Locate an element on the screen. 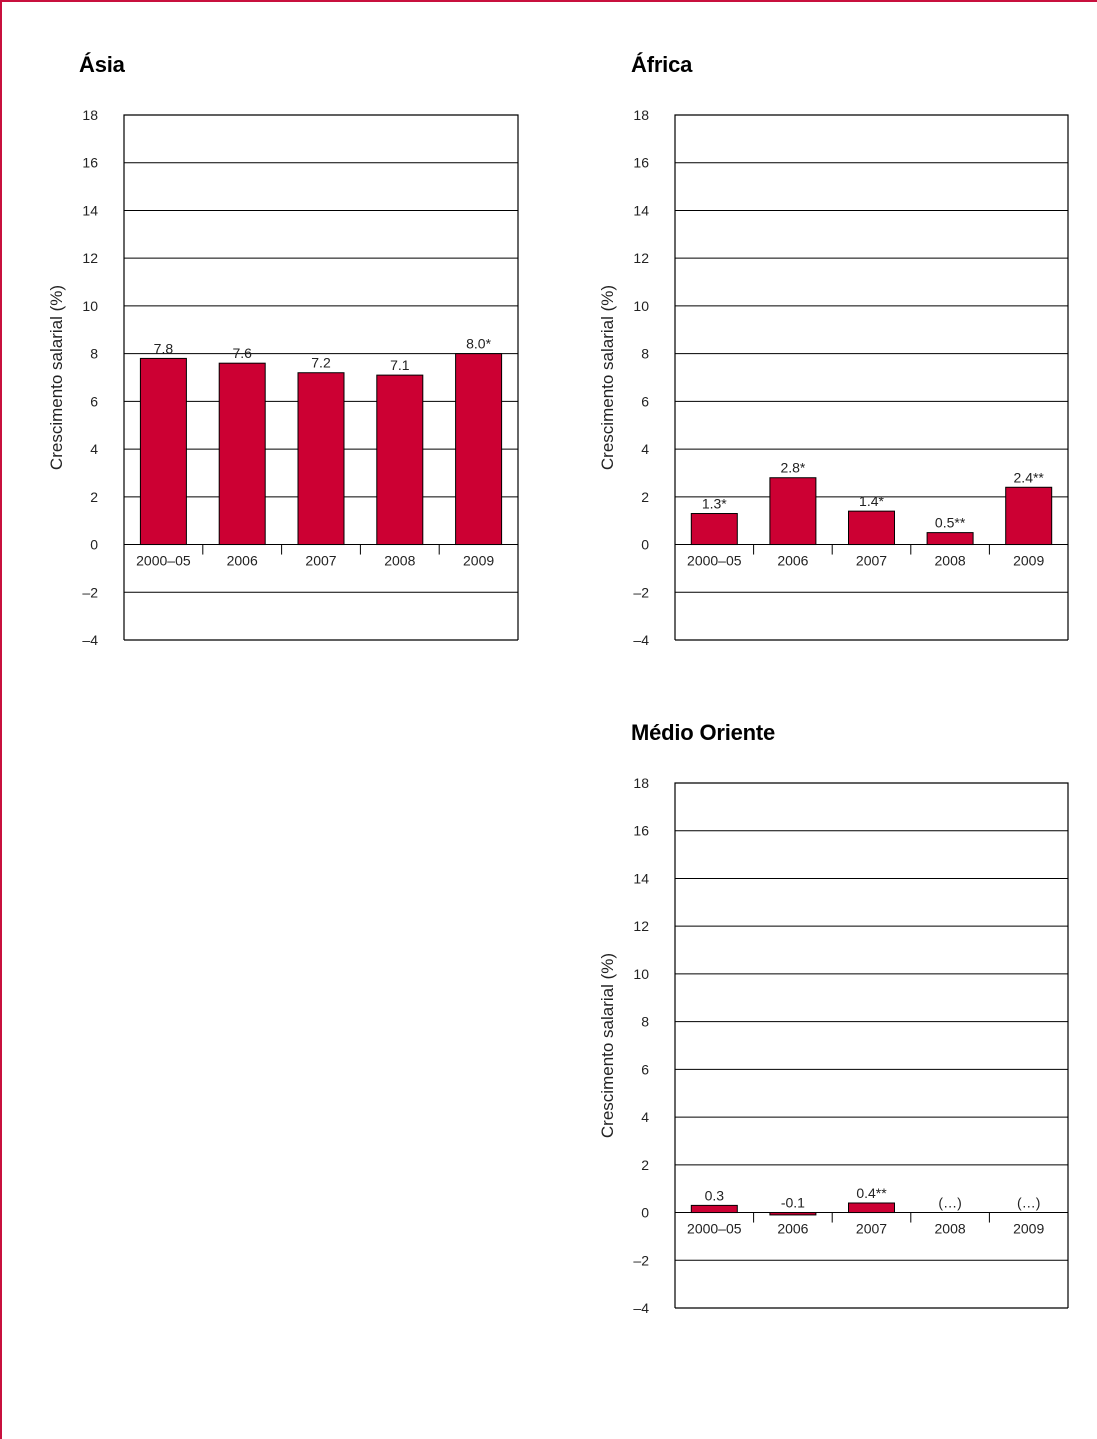 The width and height of the screenshot is (1097, 1439). data-label: 1.4* is located at coordinates (871, 501).